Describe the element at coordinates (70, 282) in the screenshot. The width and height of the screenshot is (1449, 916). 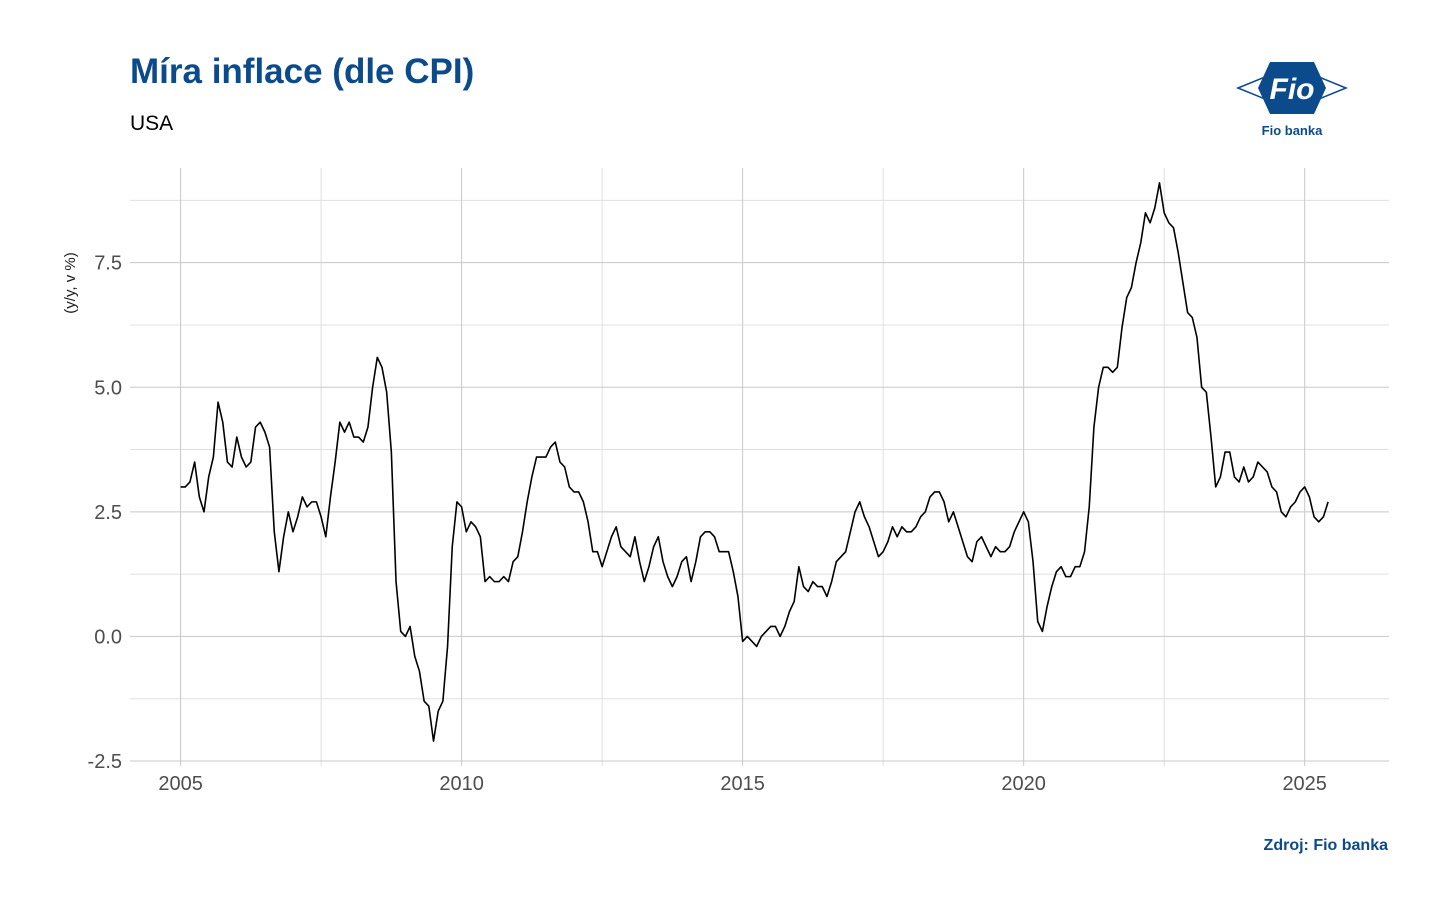
I see `y-axis-label: (y/y, v %)` at that location.